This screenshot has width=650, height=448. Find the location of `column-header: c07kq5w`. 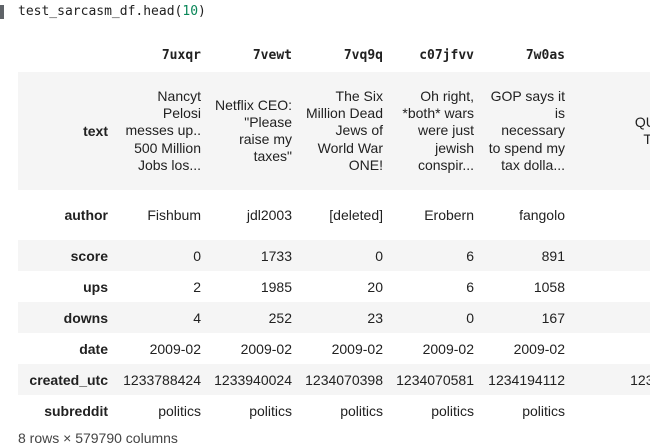

column-header: c07kq5w is located at coordinates (612, 54).